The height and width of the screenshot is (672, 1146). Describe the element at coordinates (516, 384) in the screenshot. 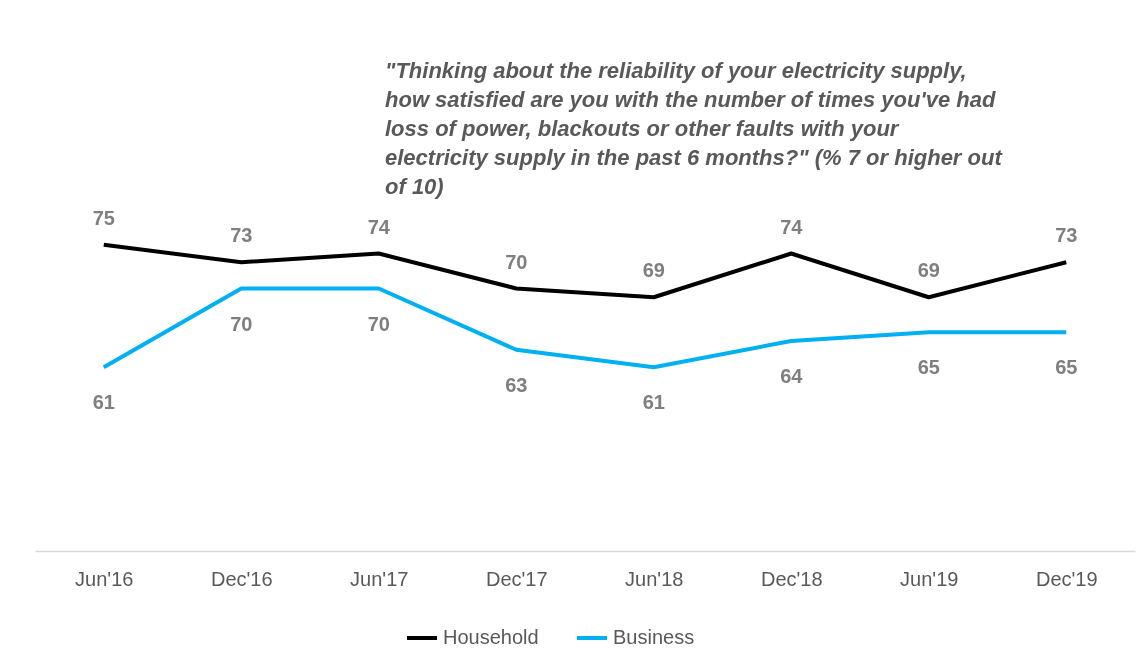

I see `data-label: 63` at that location.